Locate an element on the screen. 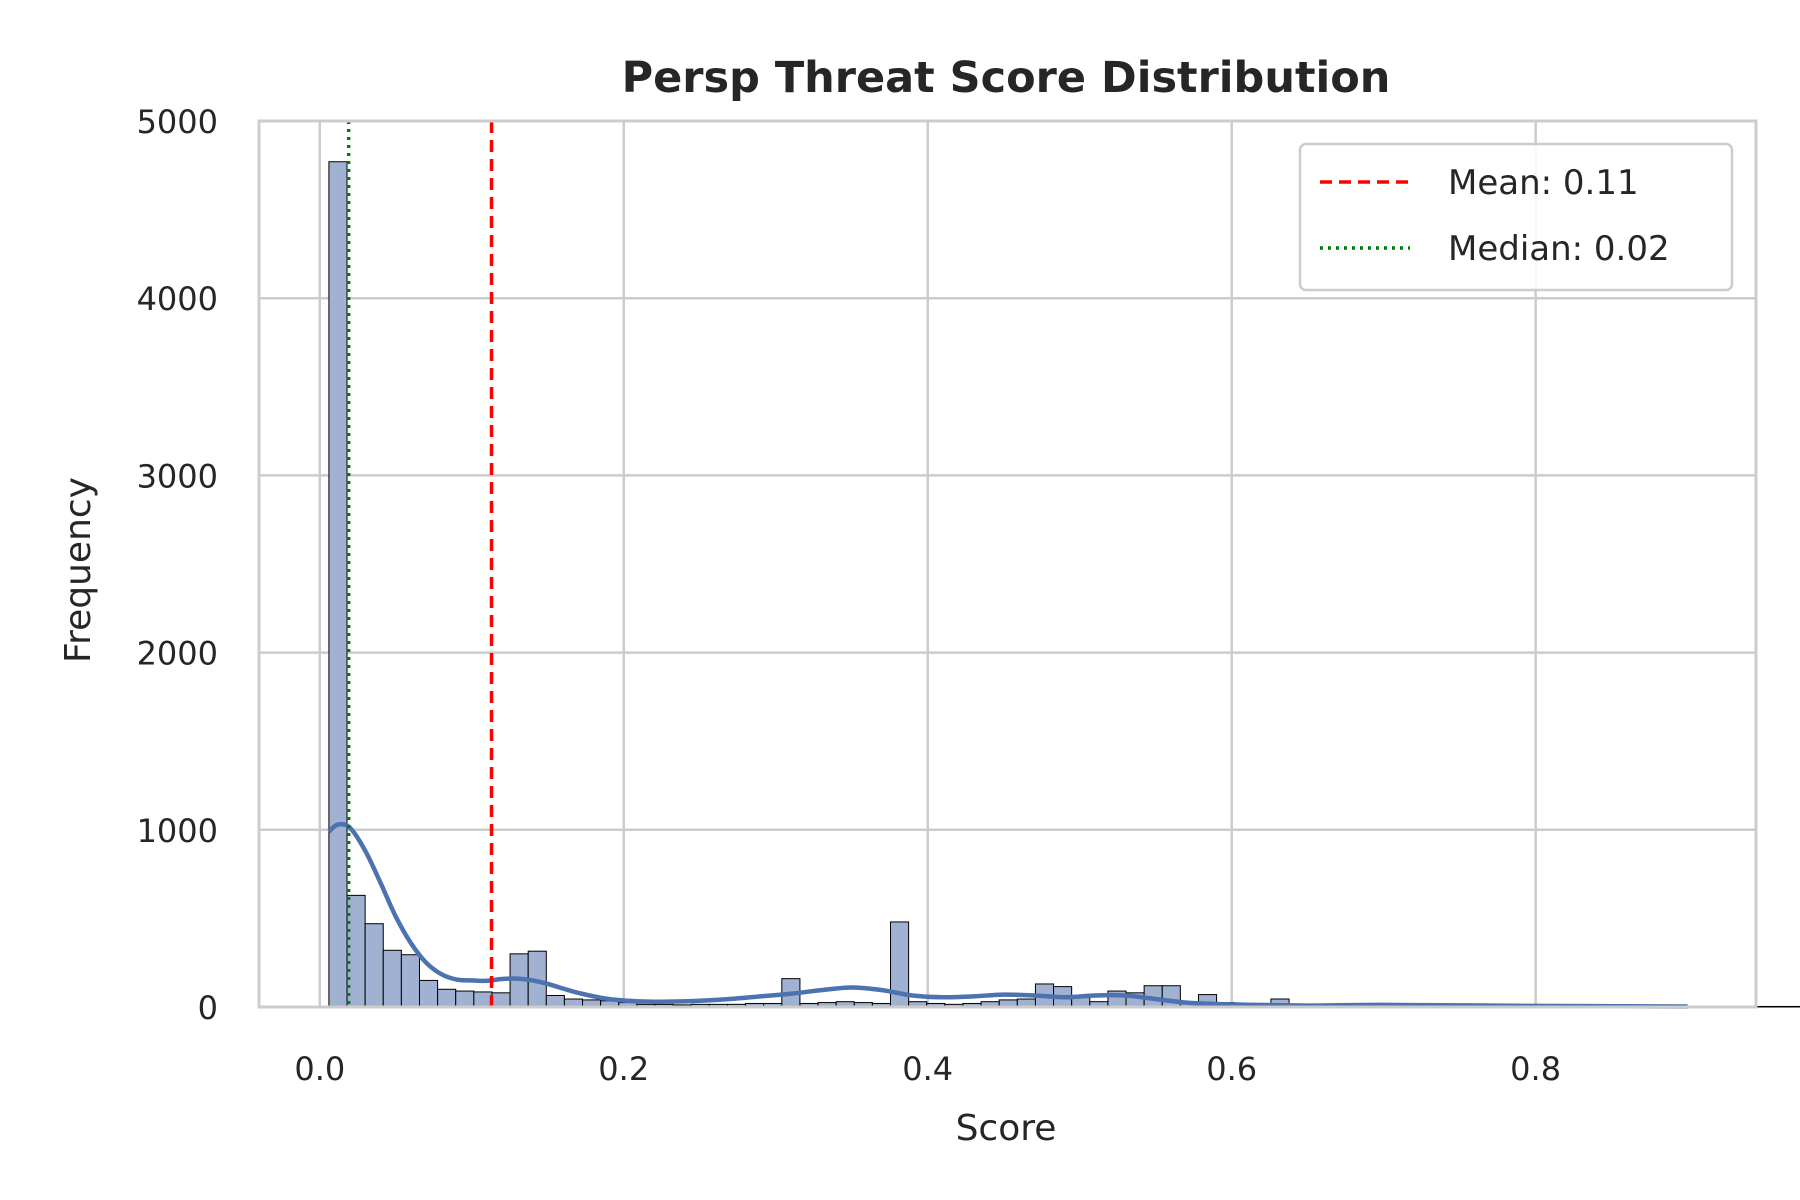 This screenshot has width=1800, height=1200. y-tick-label: 1000 is located at coordinates (177, 831).